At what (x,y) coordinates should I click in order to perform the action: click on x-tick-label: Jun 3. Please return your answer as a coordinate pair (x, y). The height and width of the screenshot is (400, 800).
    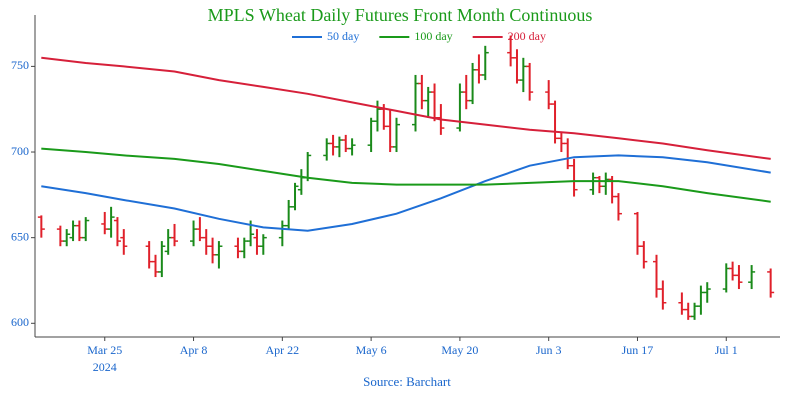
    Looking at the image, I should click on (549, 350).